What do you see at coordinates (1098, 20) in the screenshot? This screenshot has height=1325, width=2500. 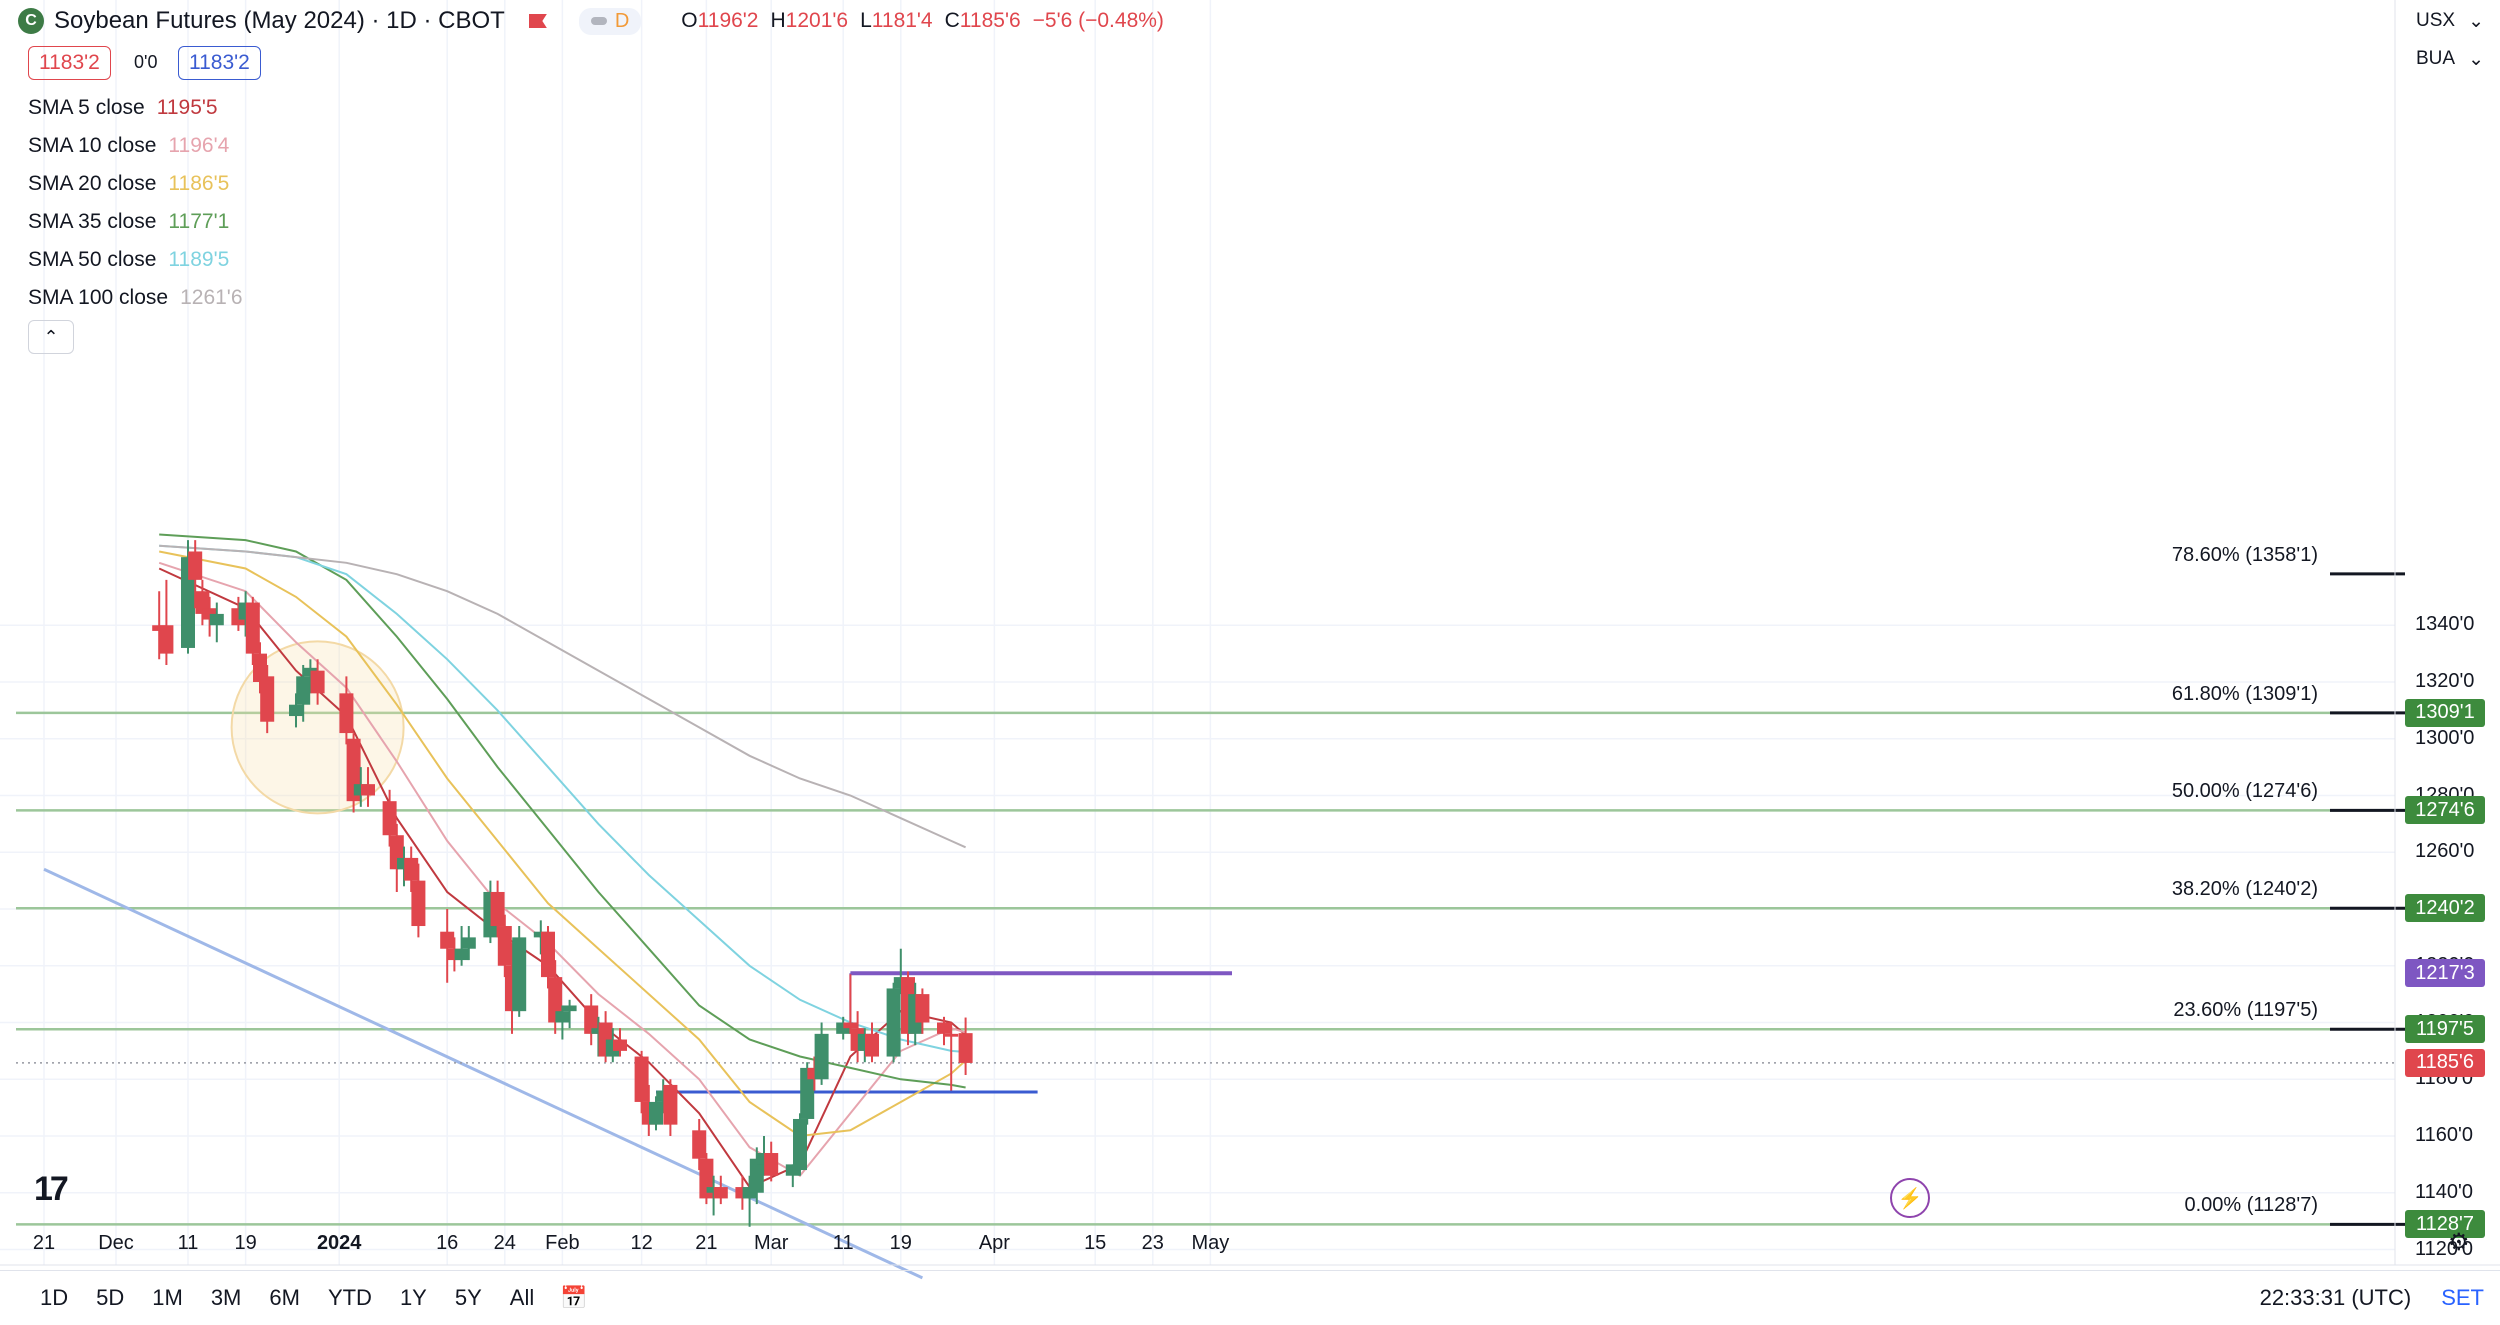 I see `change-value: −5'6 (−0.48%)` at bounding box center [1098, 20].